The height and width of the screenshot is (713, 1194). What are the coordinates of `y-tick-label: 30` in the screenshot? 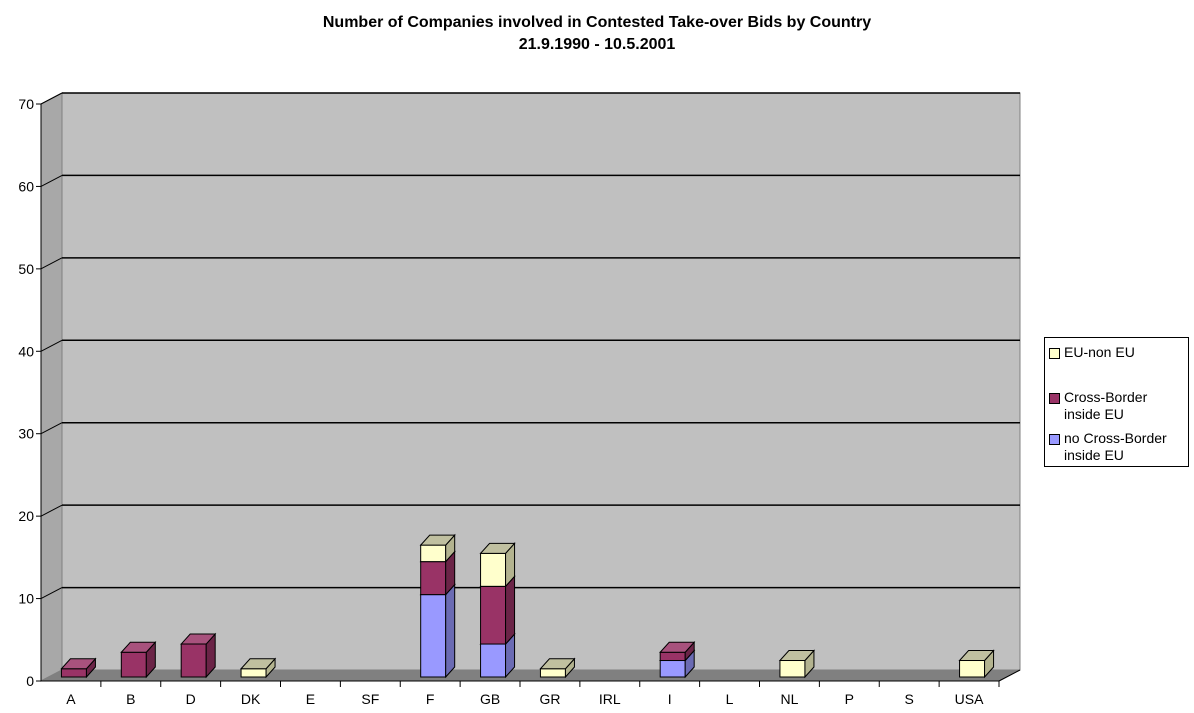 It's located at (26, 434).